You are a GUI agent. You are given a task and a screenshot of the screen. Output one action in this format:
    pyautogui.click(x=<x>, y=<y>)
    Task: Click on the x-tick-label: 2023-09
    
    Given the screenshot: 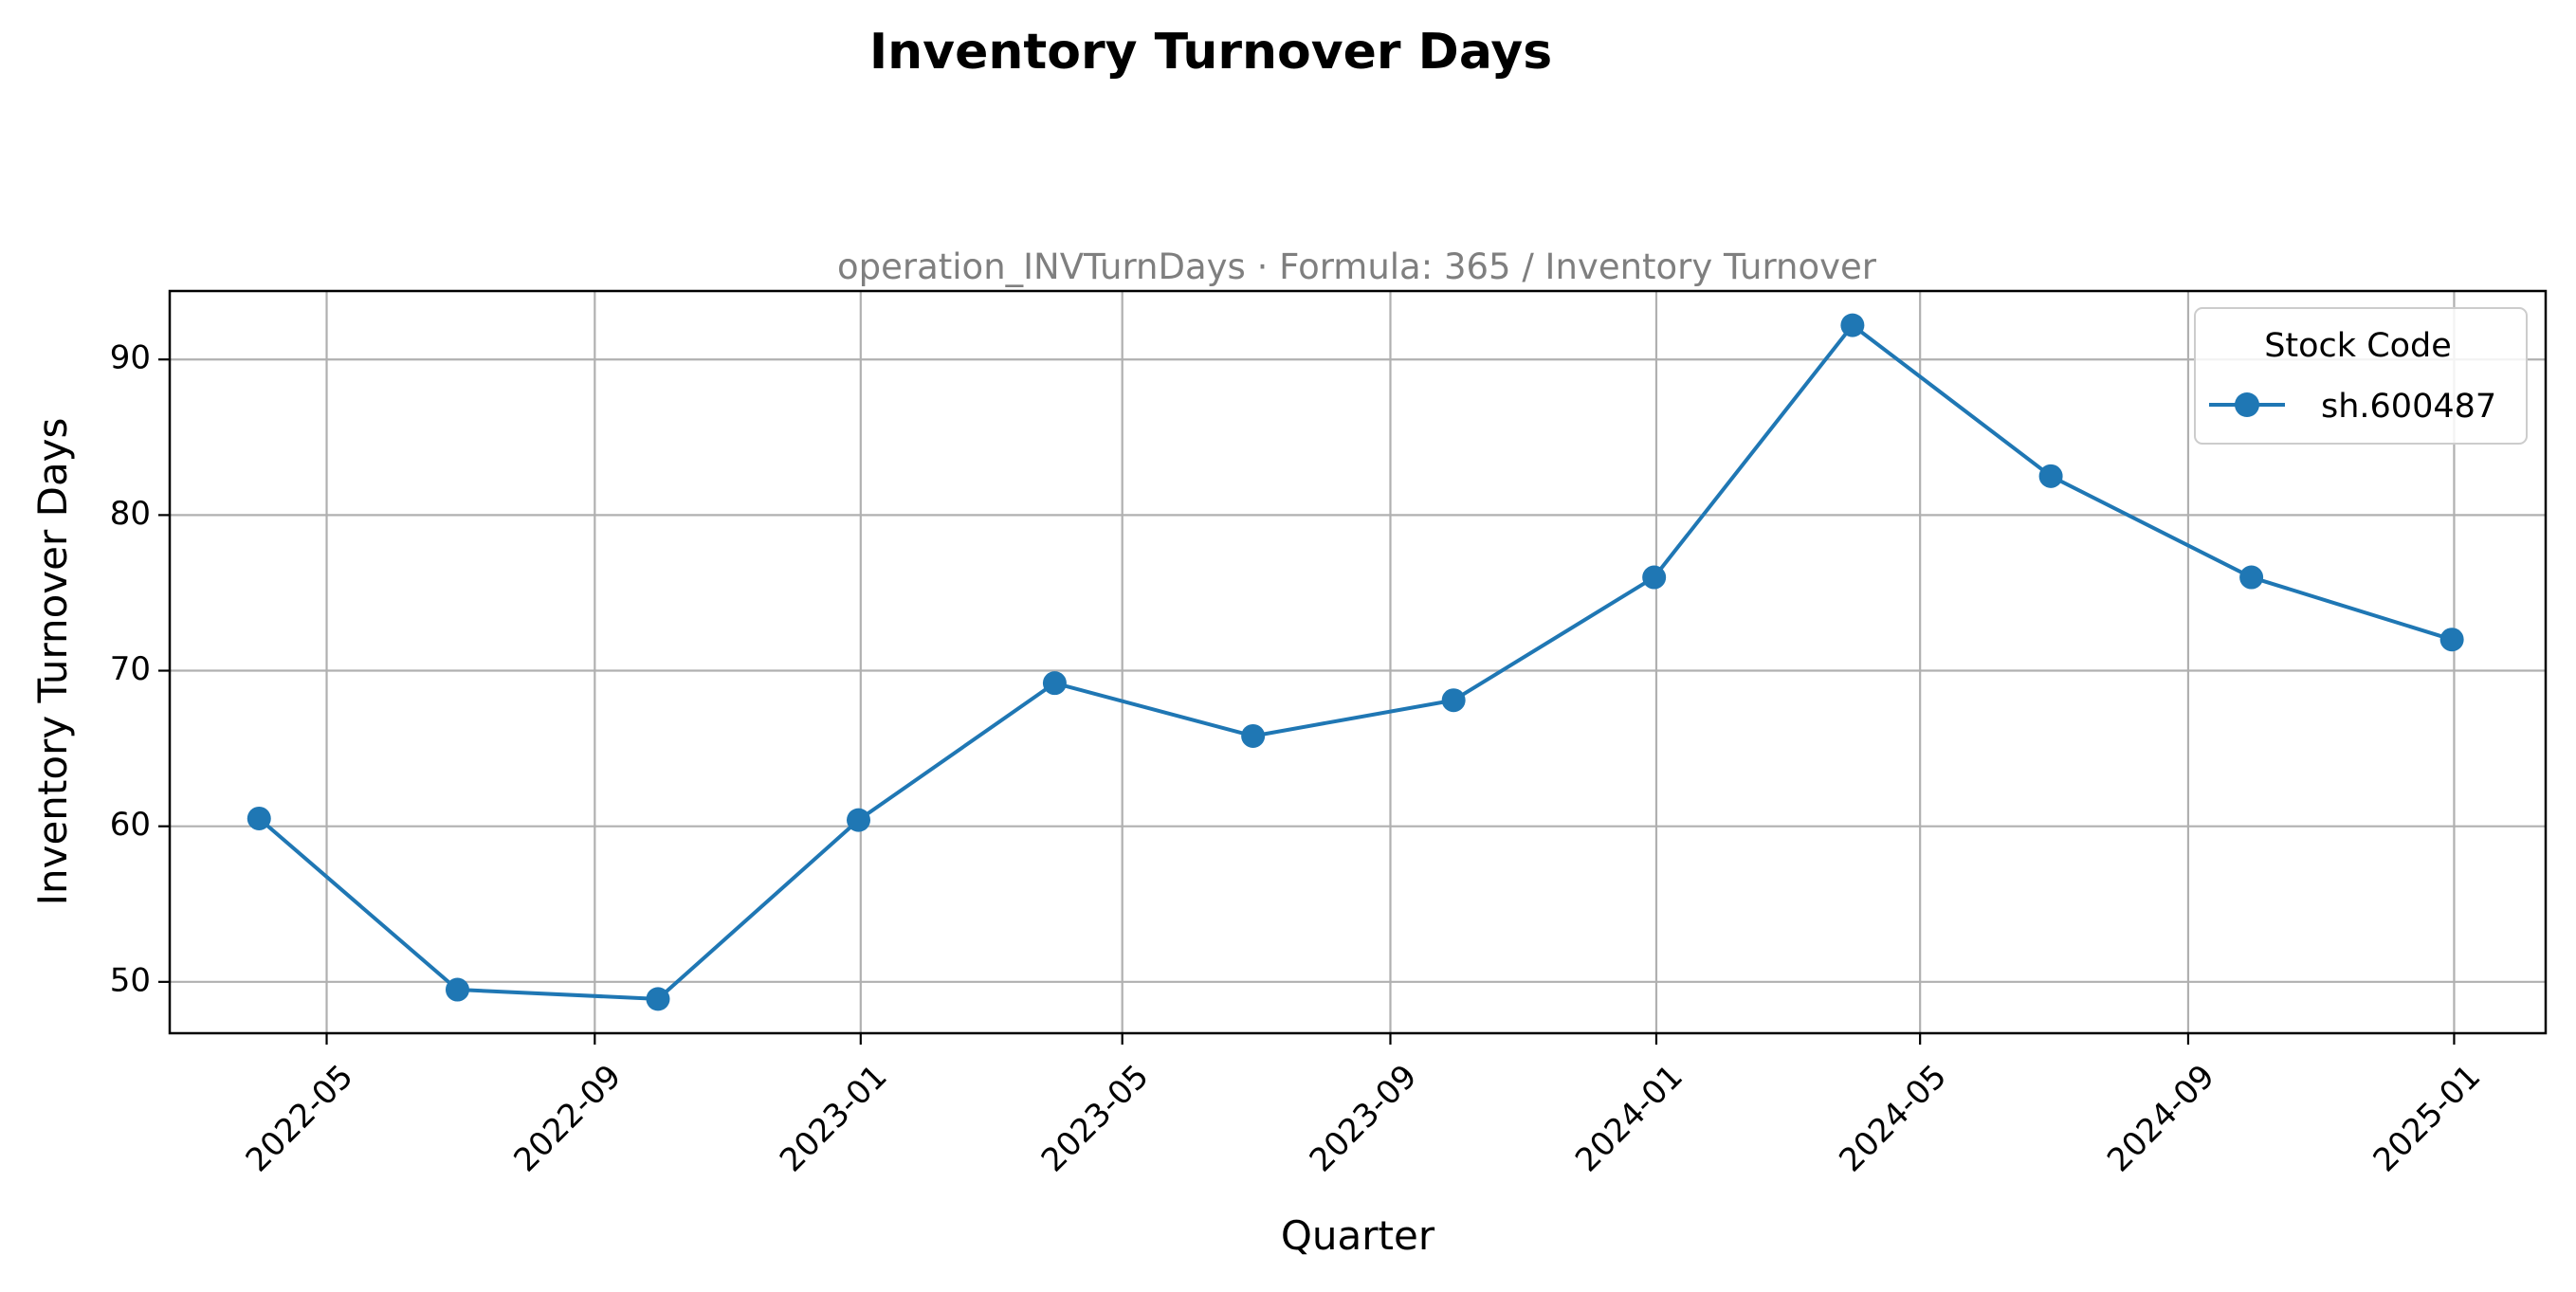 What is the action you would take?
    pyautogui.click(x=1364, y=1119)
    